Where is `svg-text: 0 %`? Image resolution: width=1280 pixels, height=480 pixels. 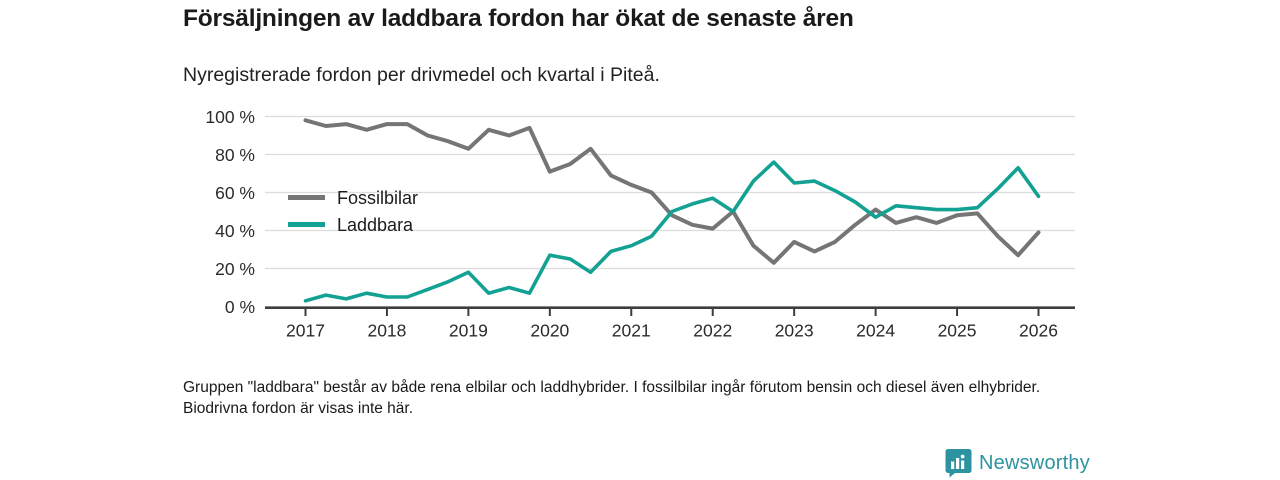 svg-text: 0 % is located at coordinates (240, 307).